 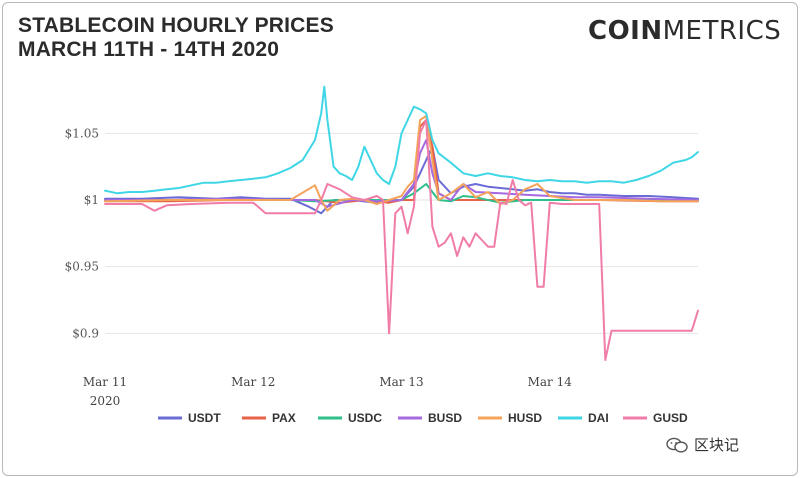 What do you see at coordinates (269, 418) in the screenshot?
I see `legend-item-pax: PAX` at bounding box center [269, 418].